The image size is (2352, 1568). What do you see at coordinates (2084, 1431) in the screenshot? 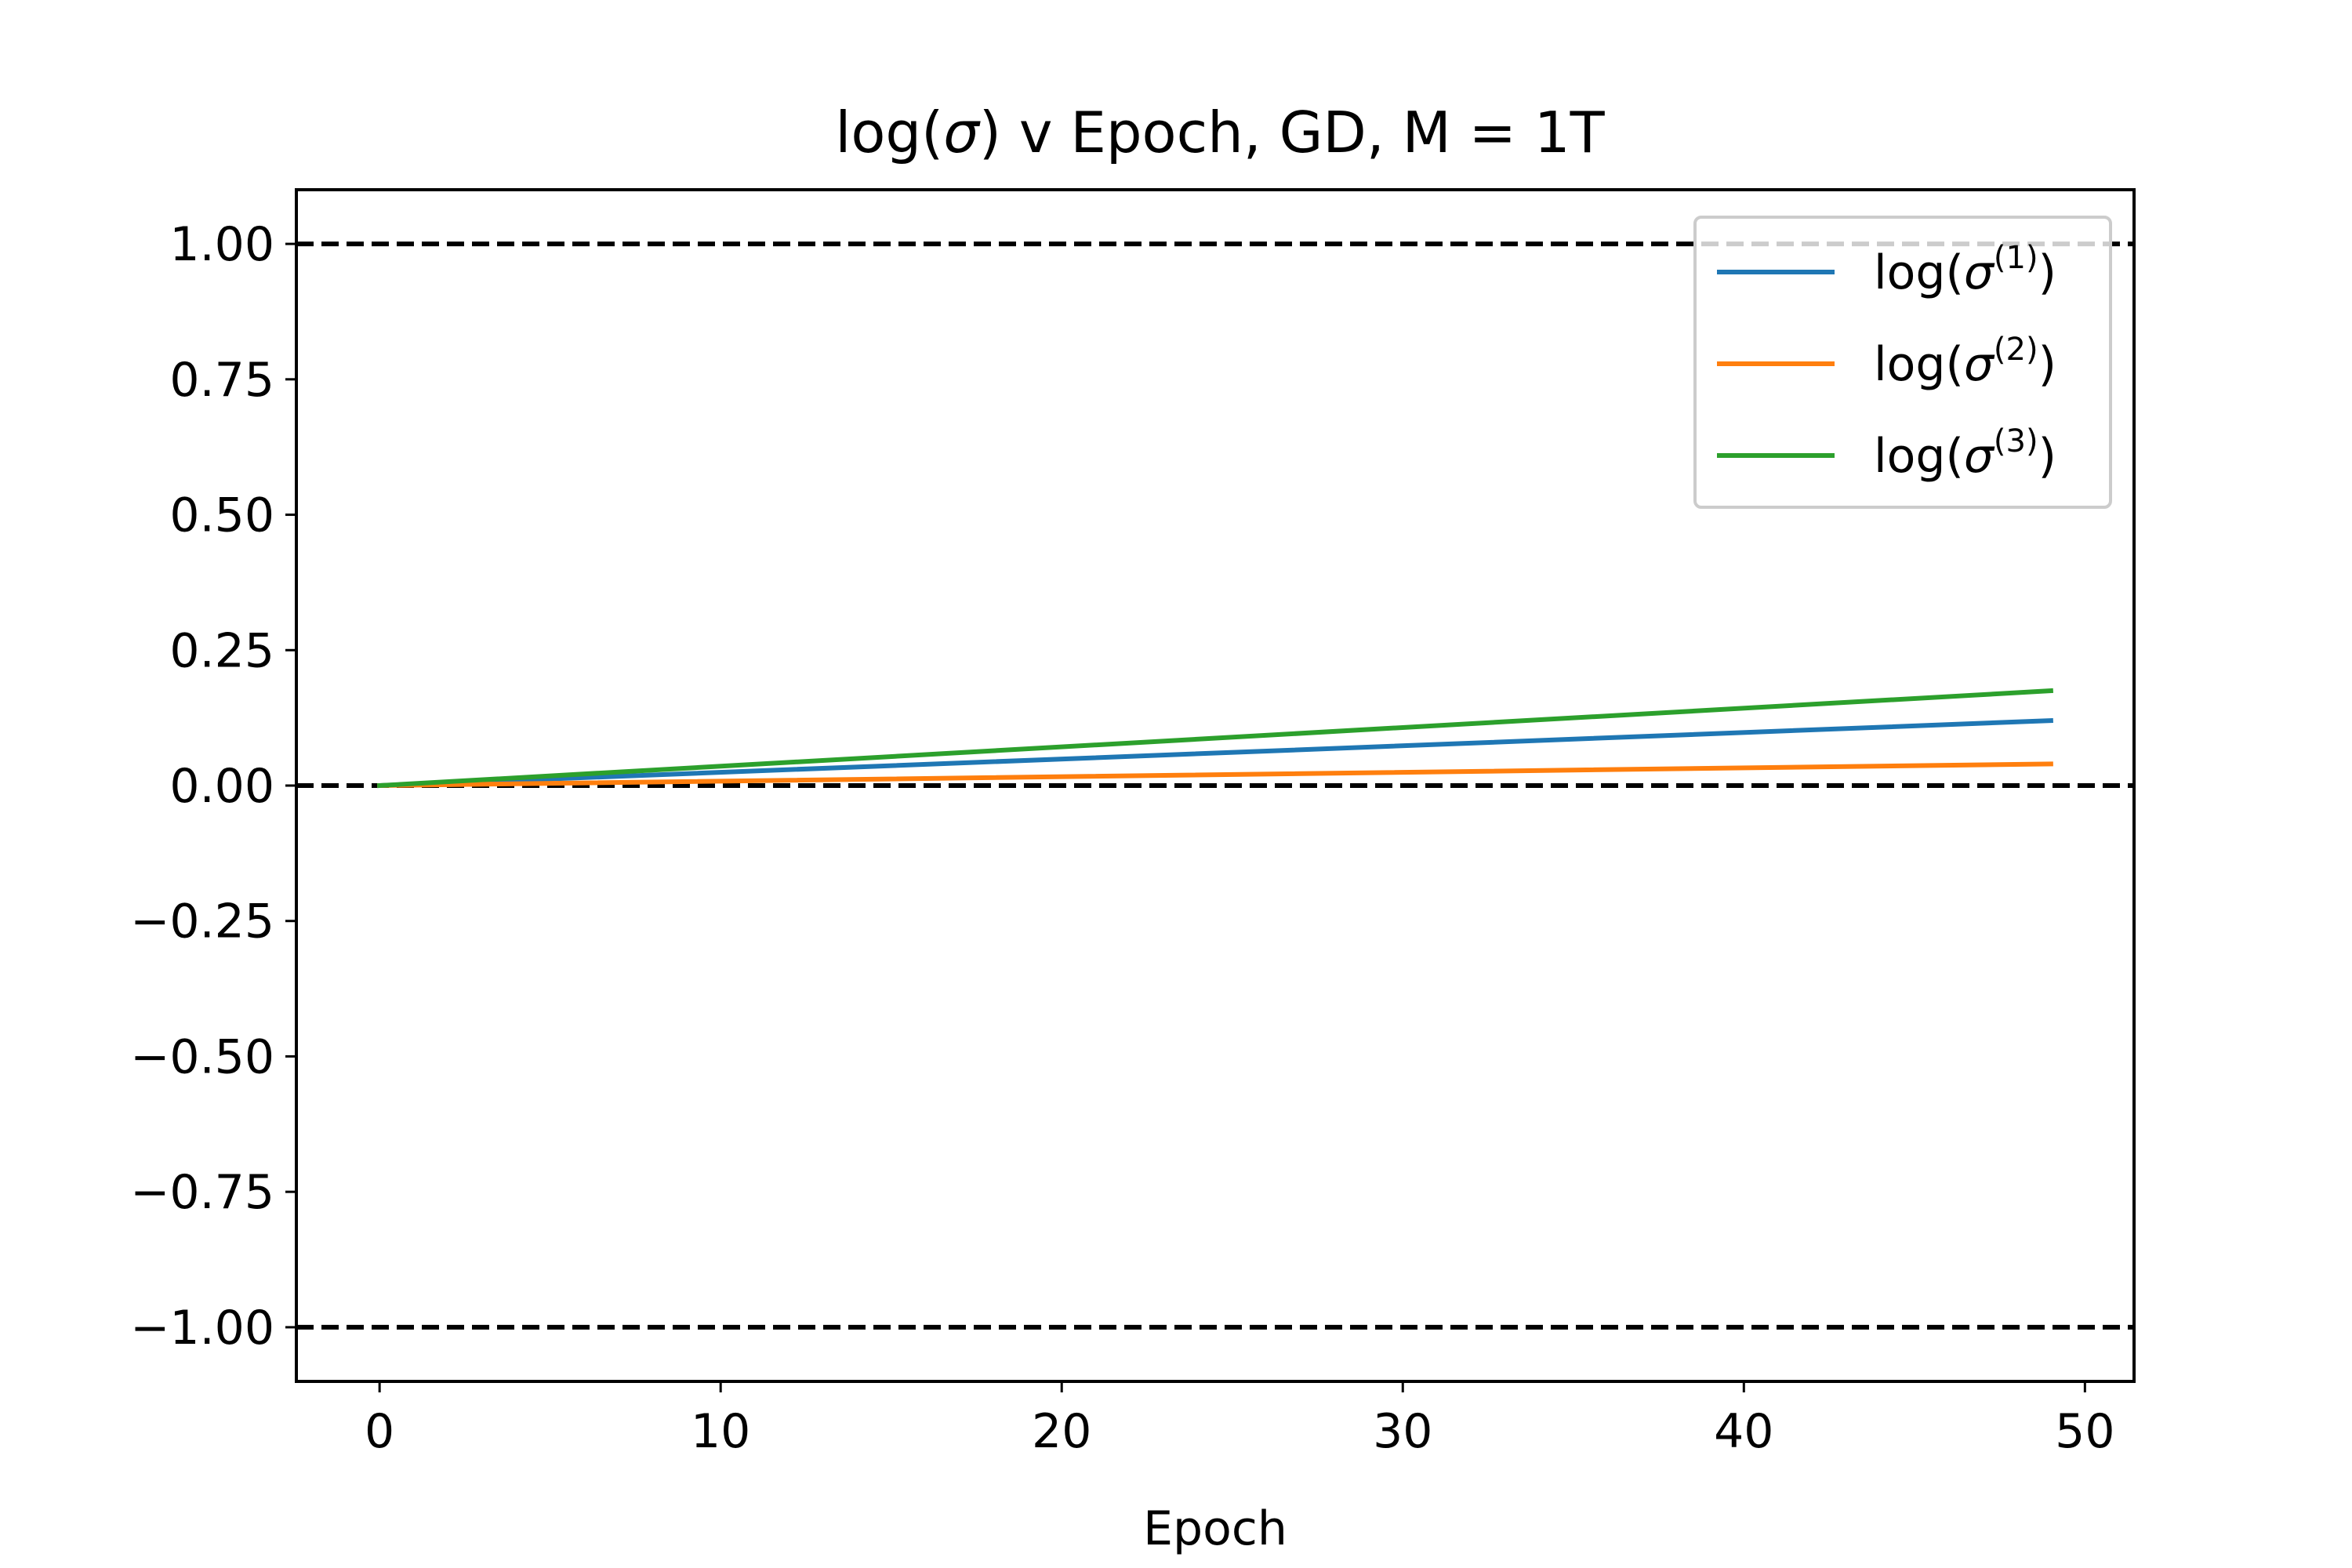
I see `x-tick-label: 50` at bounding box center [2084, 1431].